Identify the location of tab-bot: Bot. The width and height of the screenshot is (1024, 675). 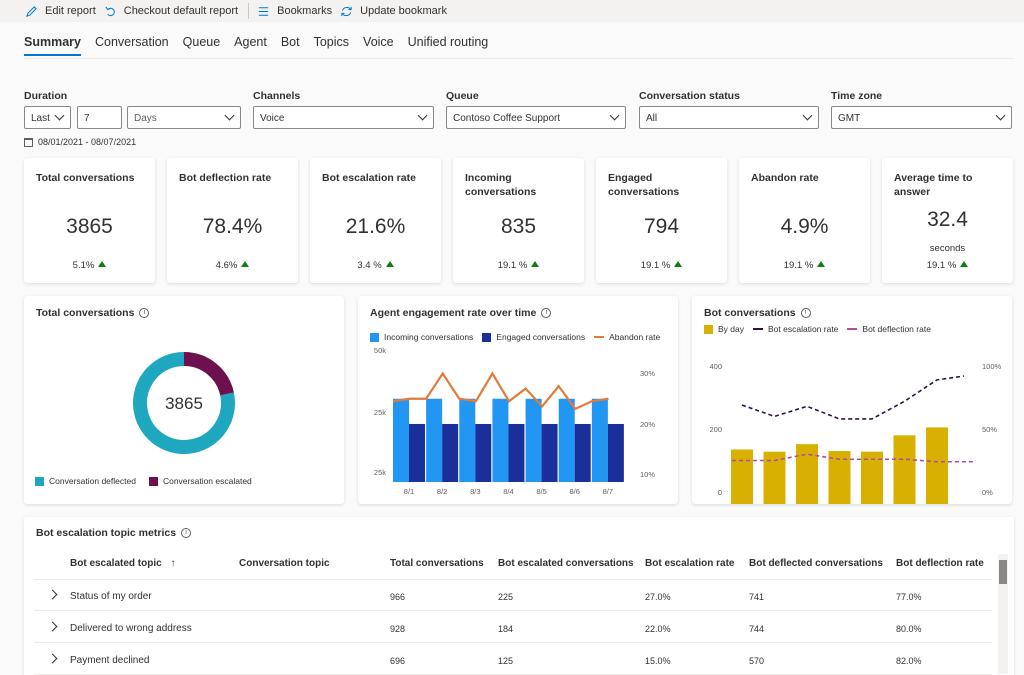
(290, 42).